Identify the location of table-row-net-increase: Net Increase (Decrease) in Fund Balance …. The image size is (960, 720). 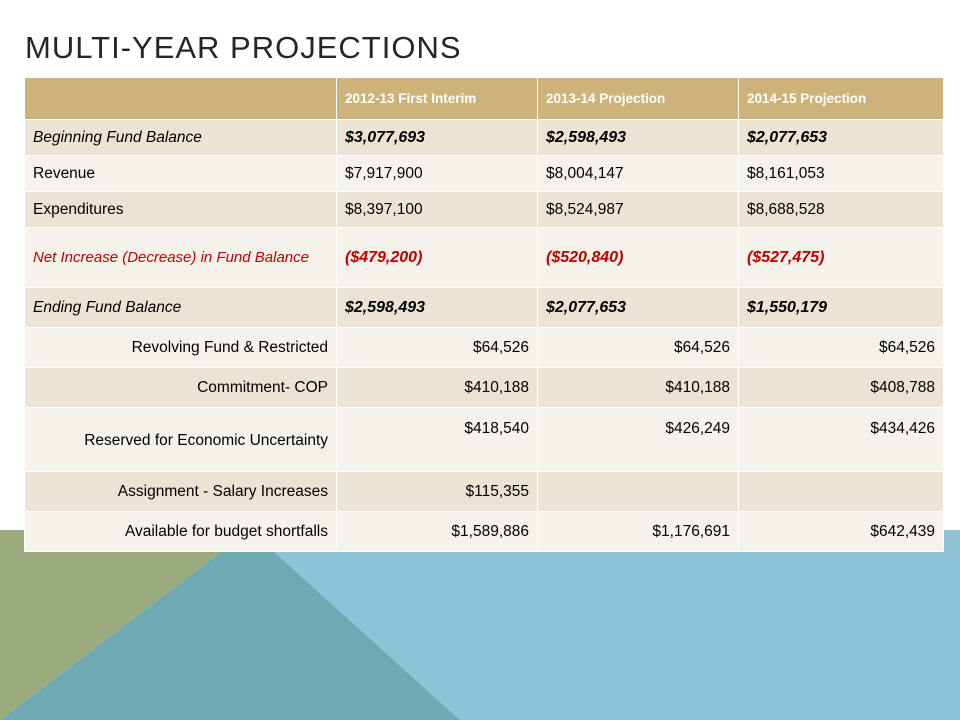
(484, 257).